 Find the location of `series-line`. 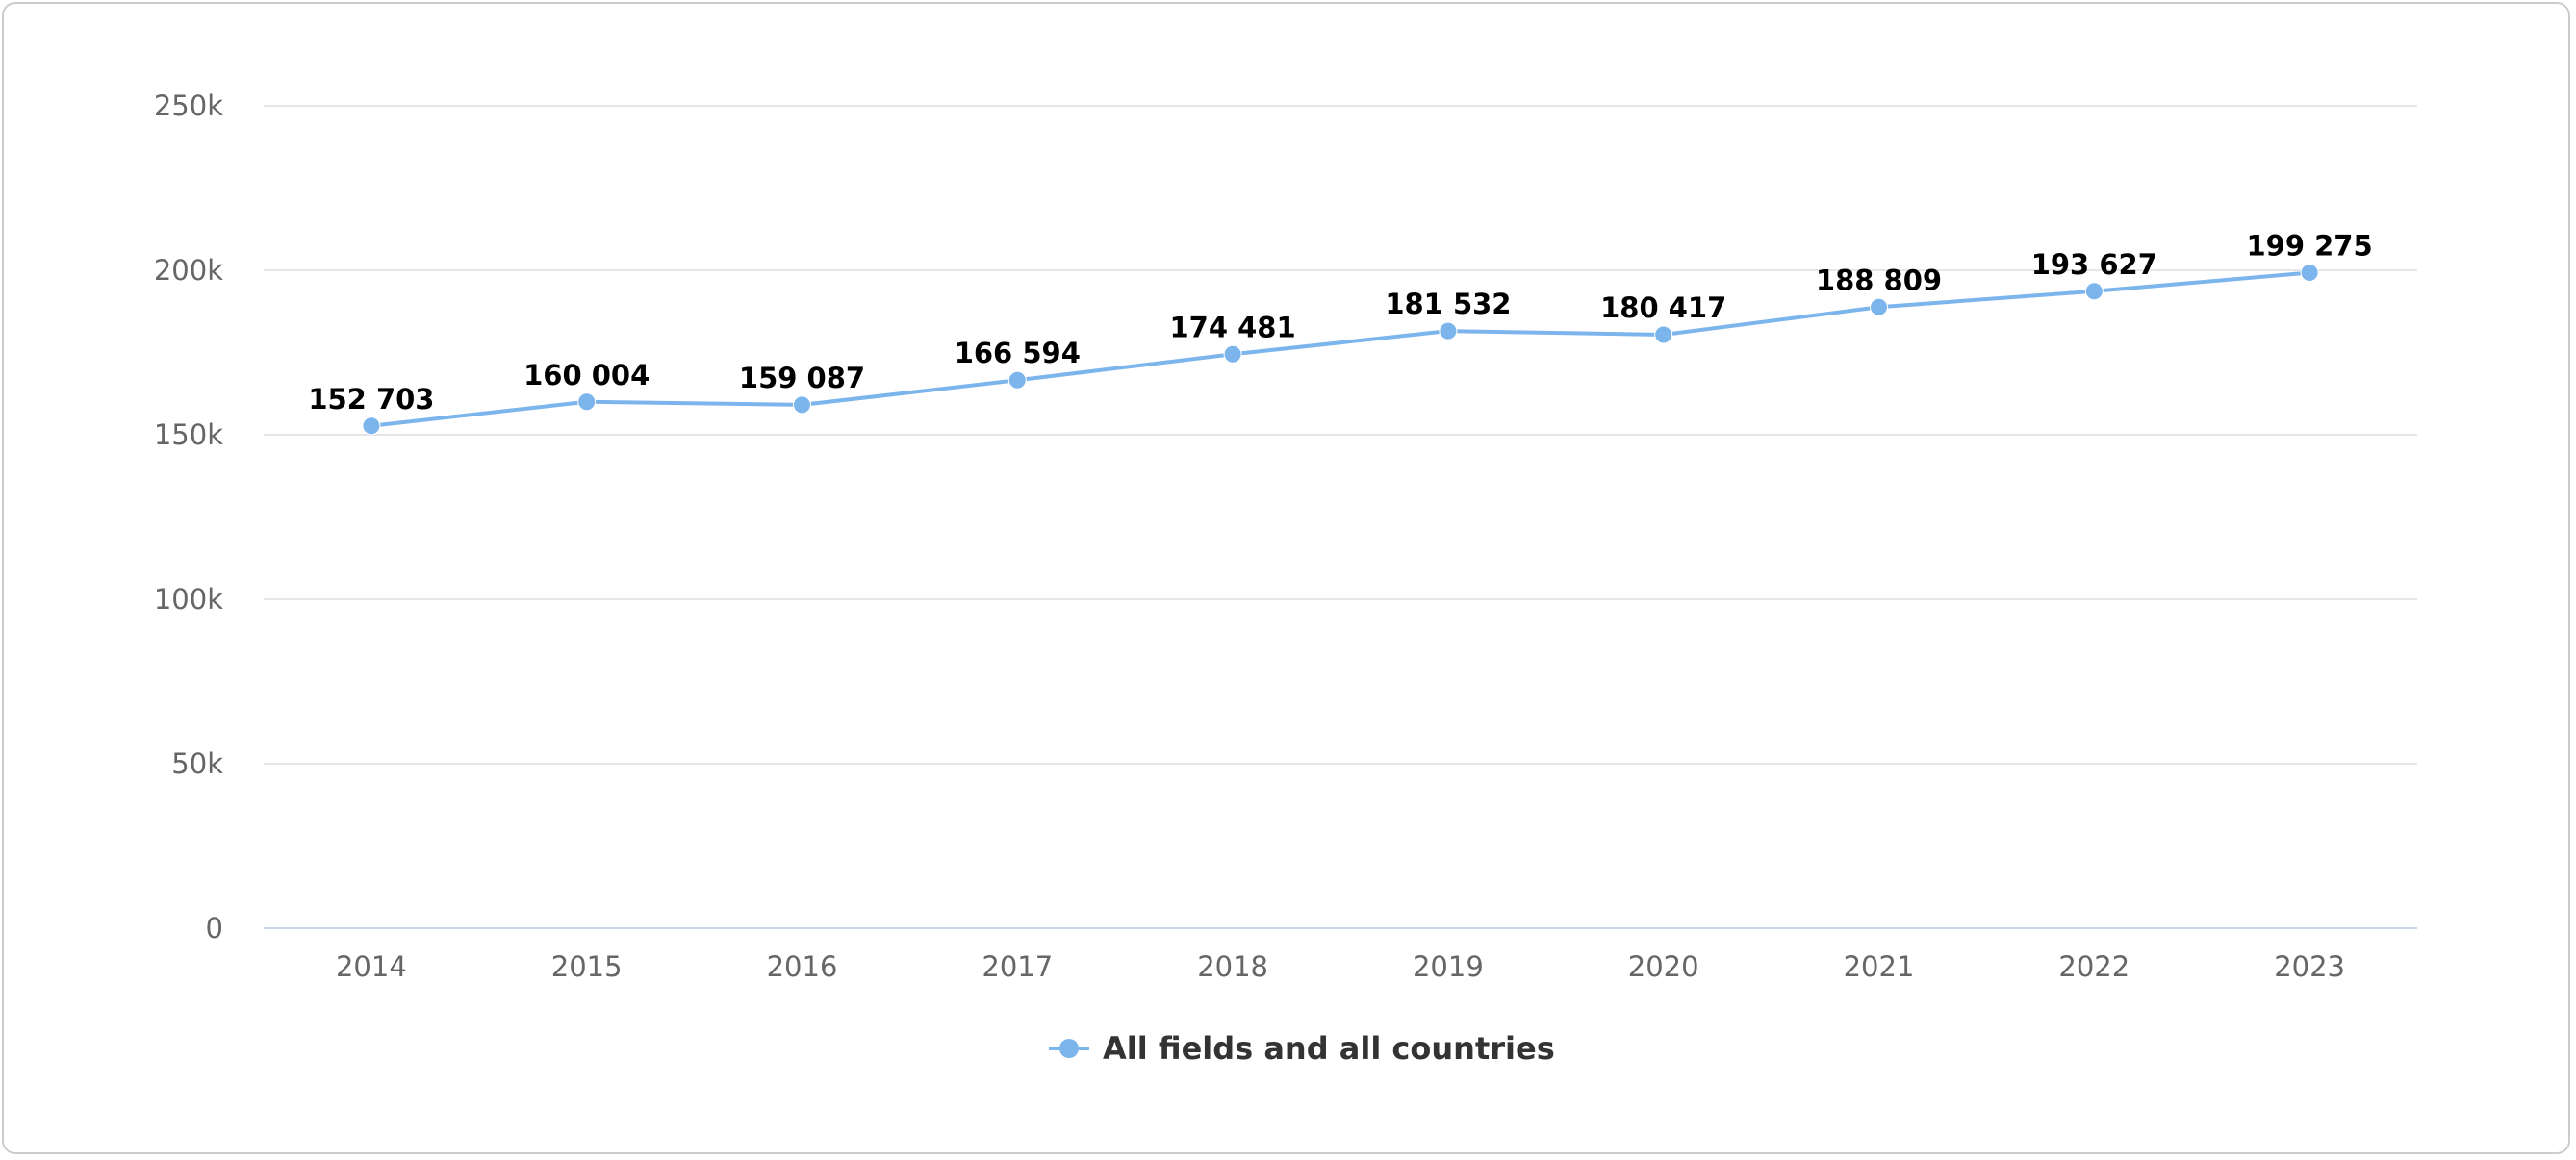

series-line is located at coordinates (1340, 348).